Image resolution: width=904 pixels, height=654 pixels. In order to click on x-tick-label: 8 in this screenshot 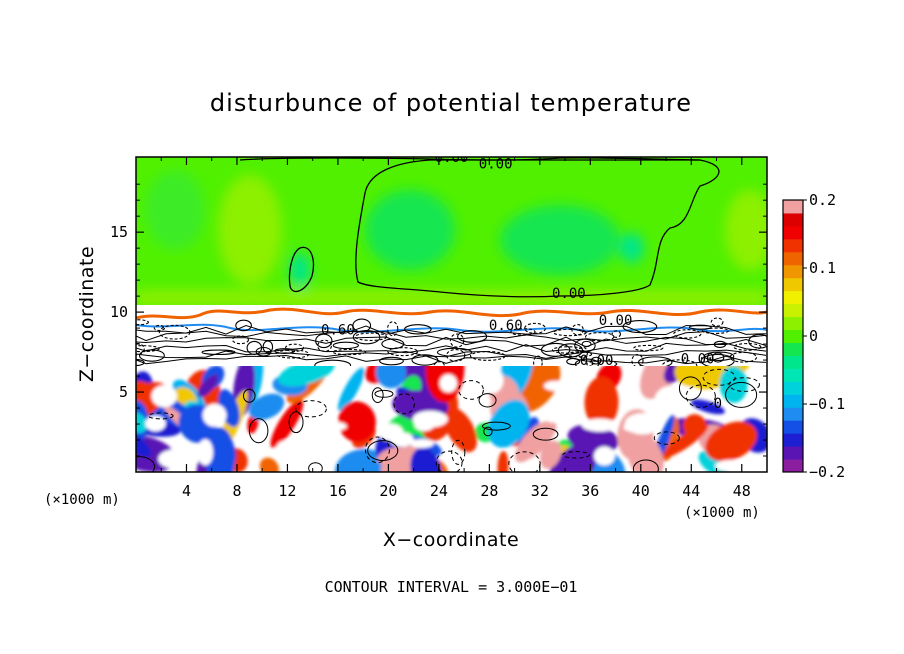, I will do `click(236, 491)`.